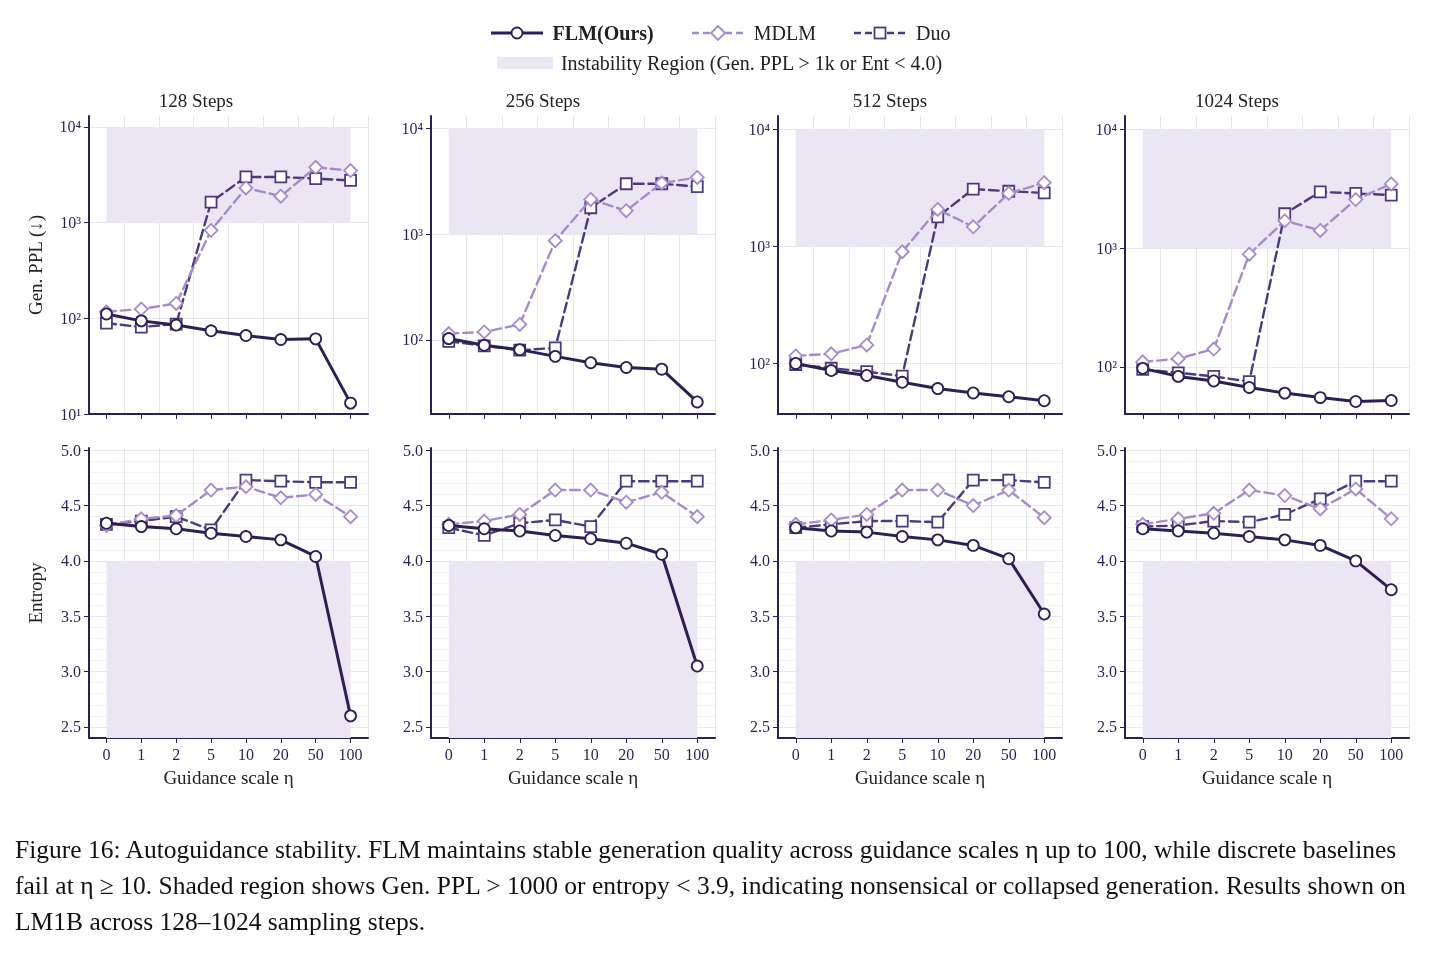 This screenshot has width=1439, height=954. Describe the element at coordinates (711, 886) in the screenshot. I see `caption: Figure 16: Autoguidance stability. FLM maintains stable generation quality across guidance scales η up to 100, while discrete baselines fail at η ≥ 10. Shaded region shows Gen. PPL > 1000 or entropy < 3.9, indicating nonsensical or collapsed generation. Results shown on LM1B across 128–1024 sampling steps.` at that location.